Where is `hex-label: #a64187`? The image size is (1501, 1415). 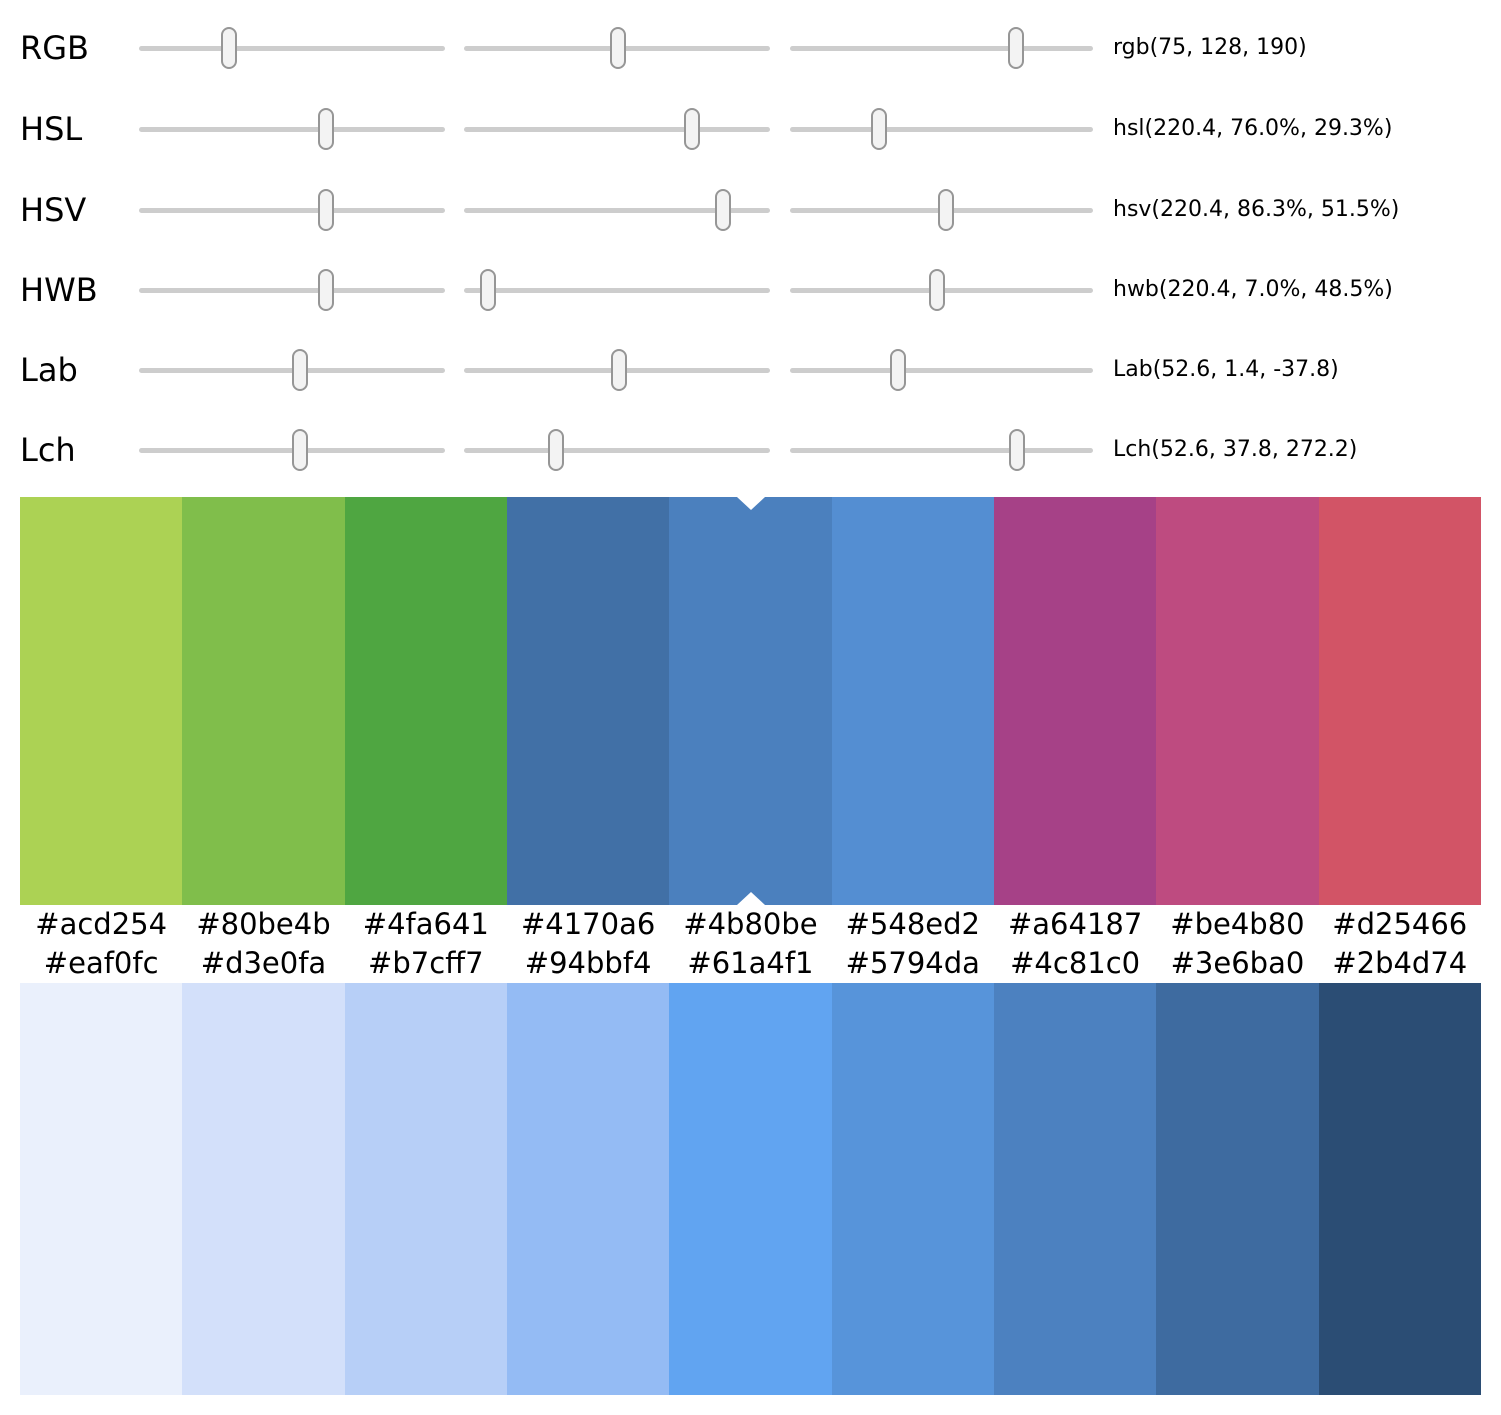
hex-label: #a64187 is located at coordinates (1075, 924).